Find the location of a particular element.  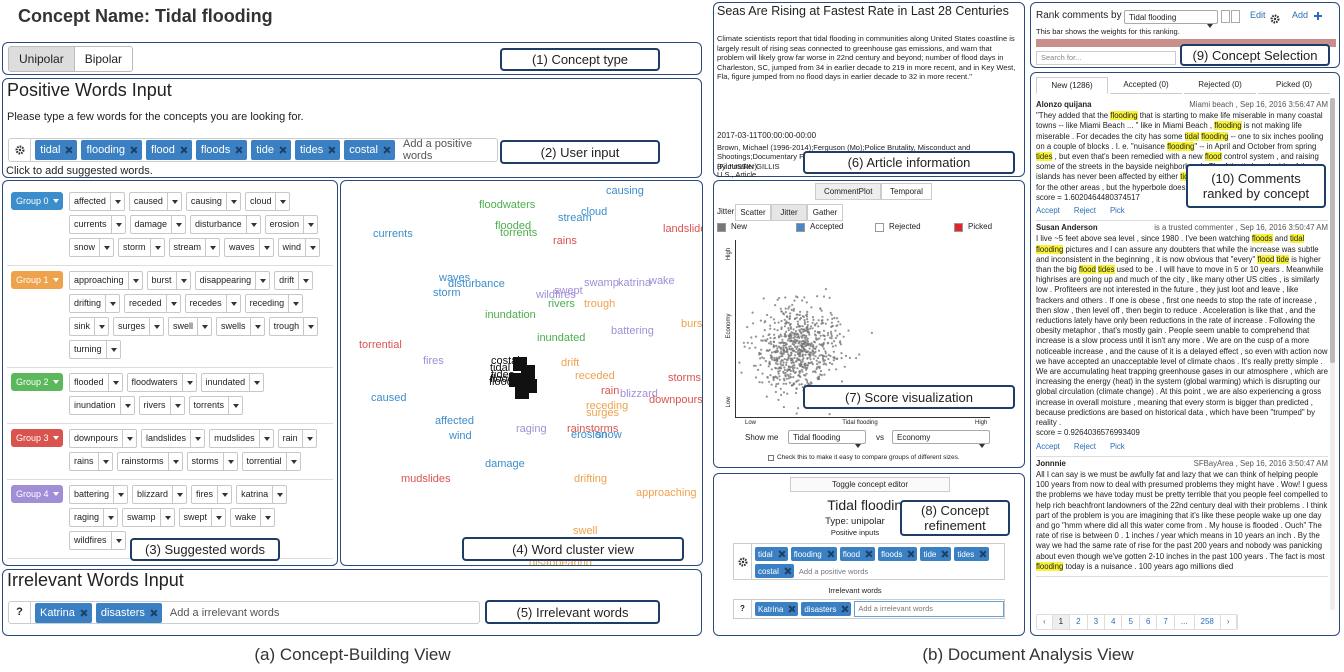

tag-chip: flooding is located at coordinates (112, 150).